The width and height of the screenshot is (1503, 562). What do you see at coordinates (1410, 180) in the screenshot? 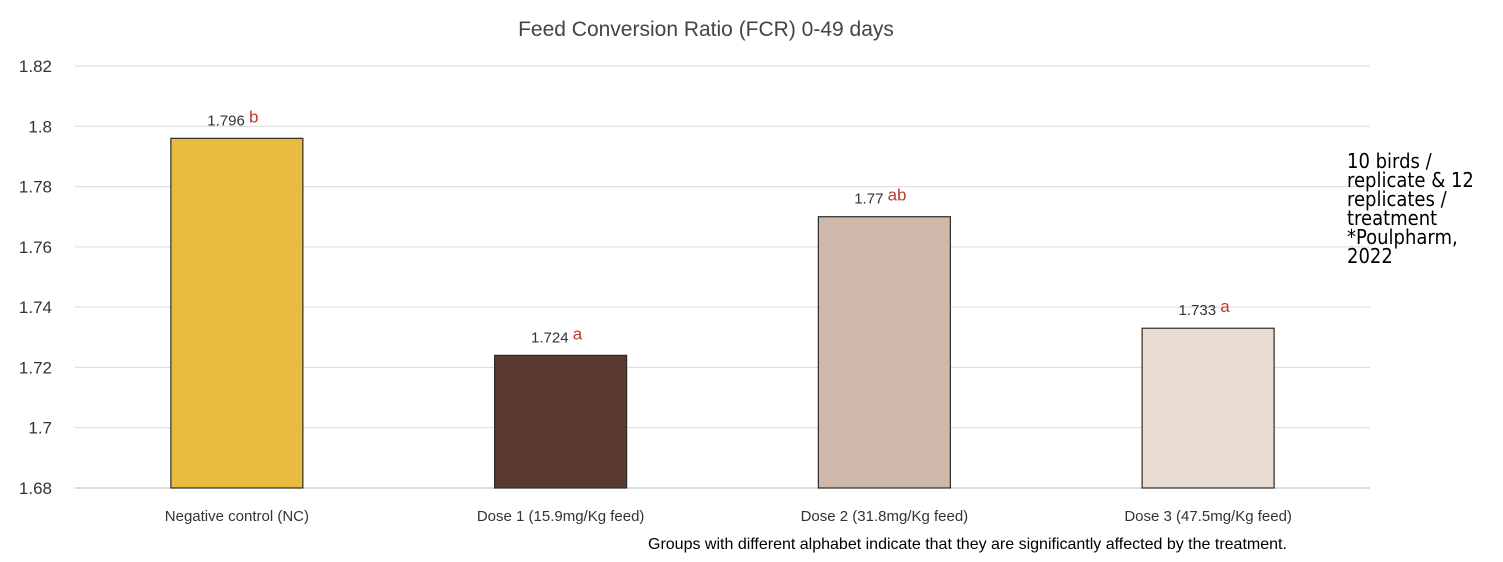
I see `study-note-line: replicate & 12` at bounding box center [1410, 180].